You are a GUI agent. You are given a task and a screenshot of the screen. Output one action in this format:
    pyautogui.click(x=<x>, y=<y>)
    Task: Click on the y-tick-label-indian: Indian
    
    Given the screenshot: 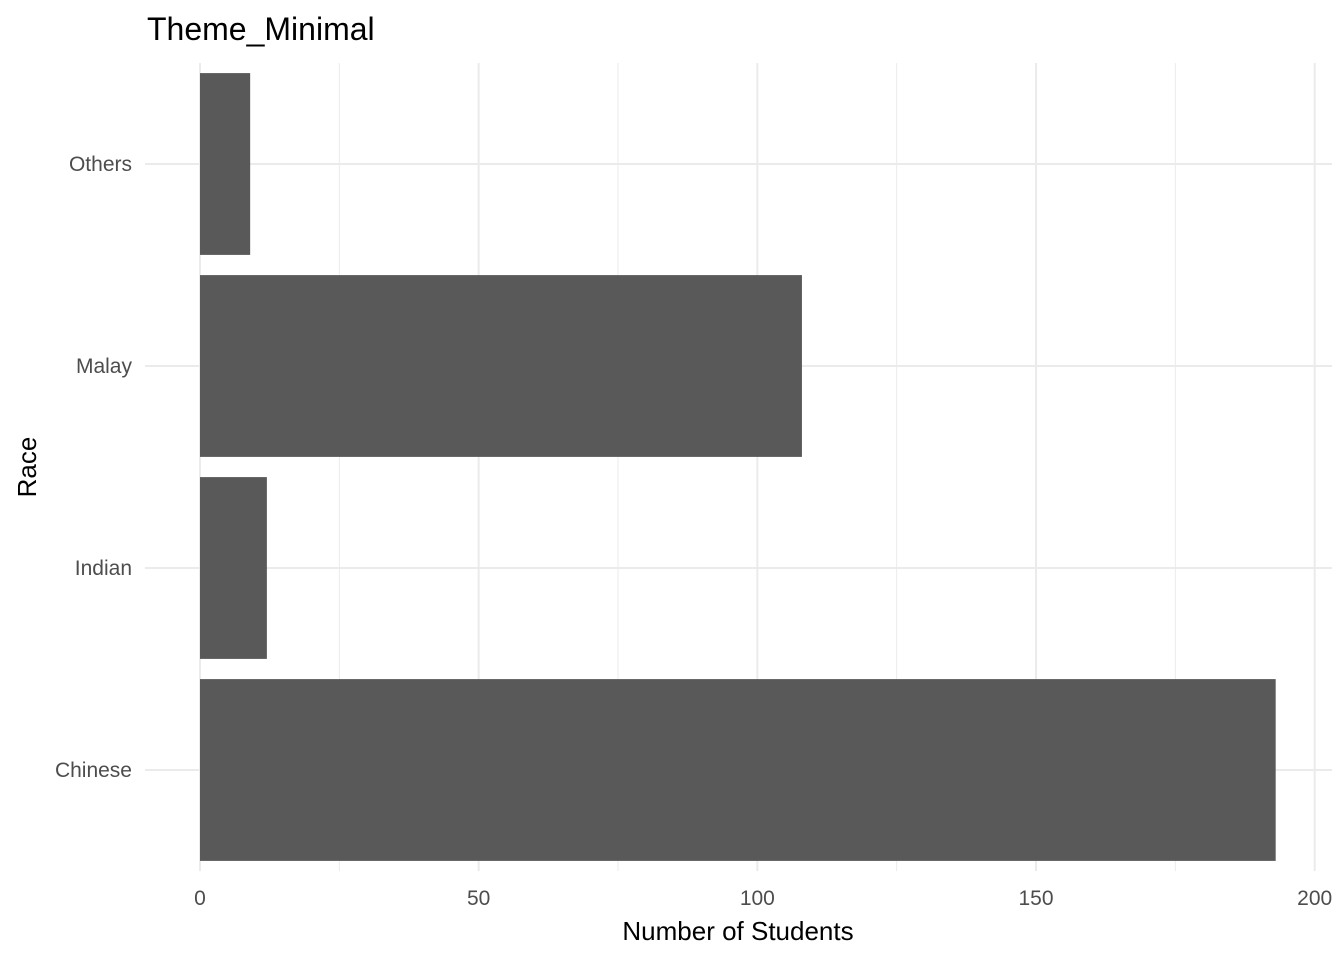 What is the action you would take?
    pyautogui.click(x=103, y=568)
    